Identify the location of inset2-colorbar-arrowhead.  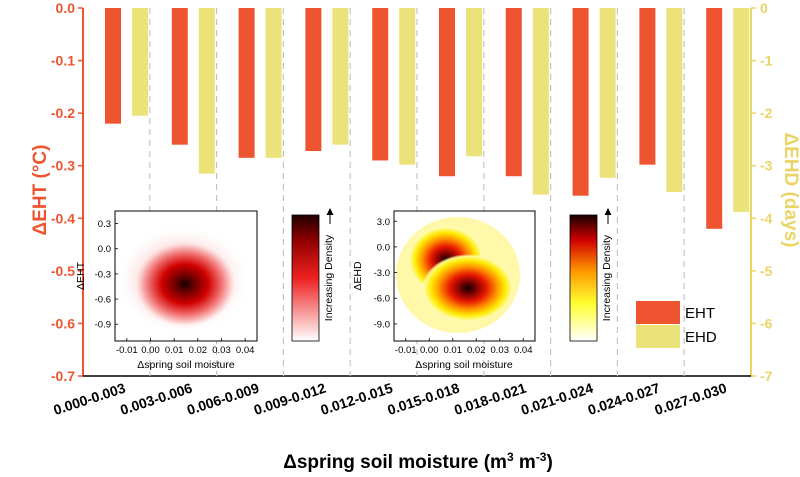
(608, 211).